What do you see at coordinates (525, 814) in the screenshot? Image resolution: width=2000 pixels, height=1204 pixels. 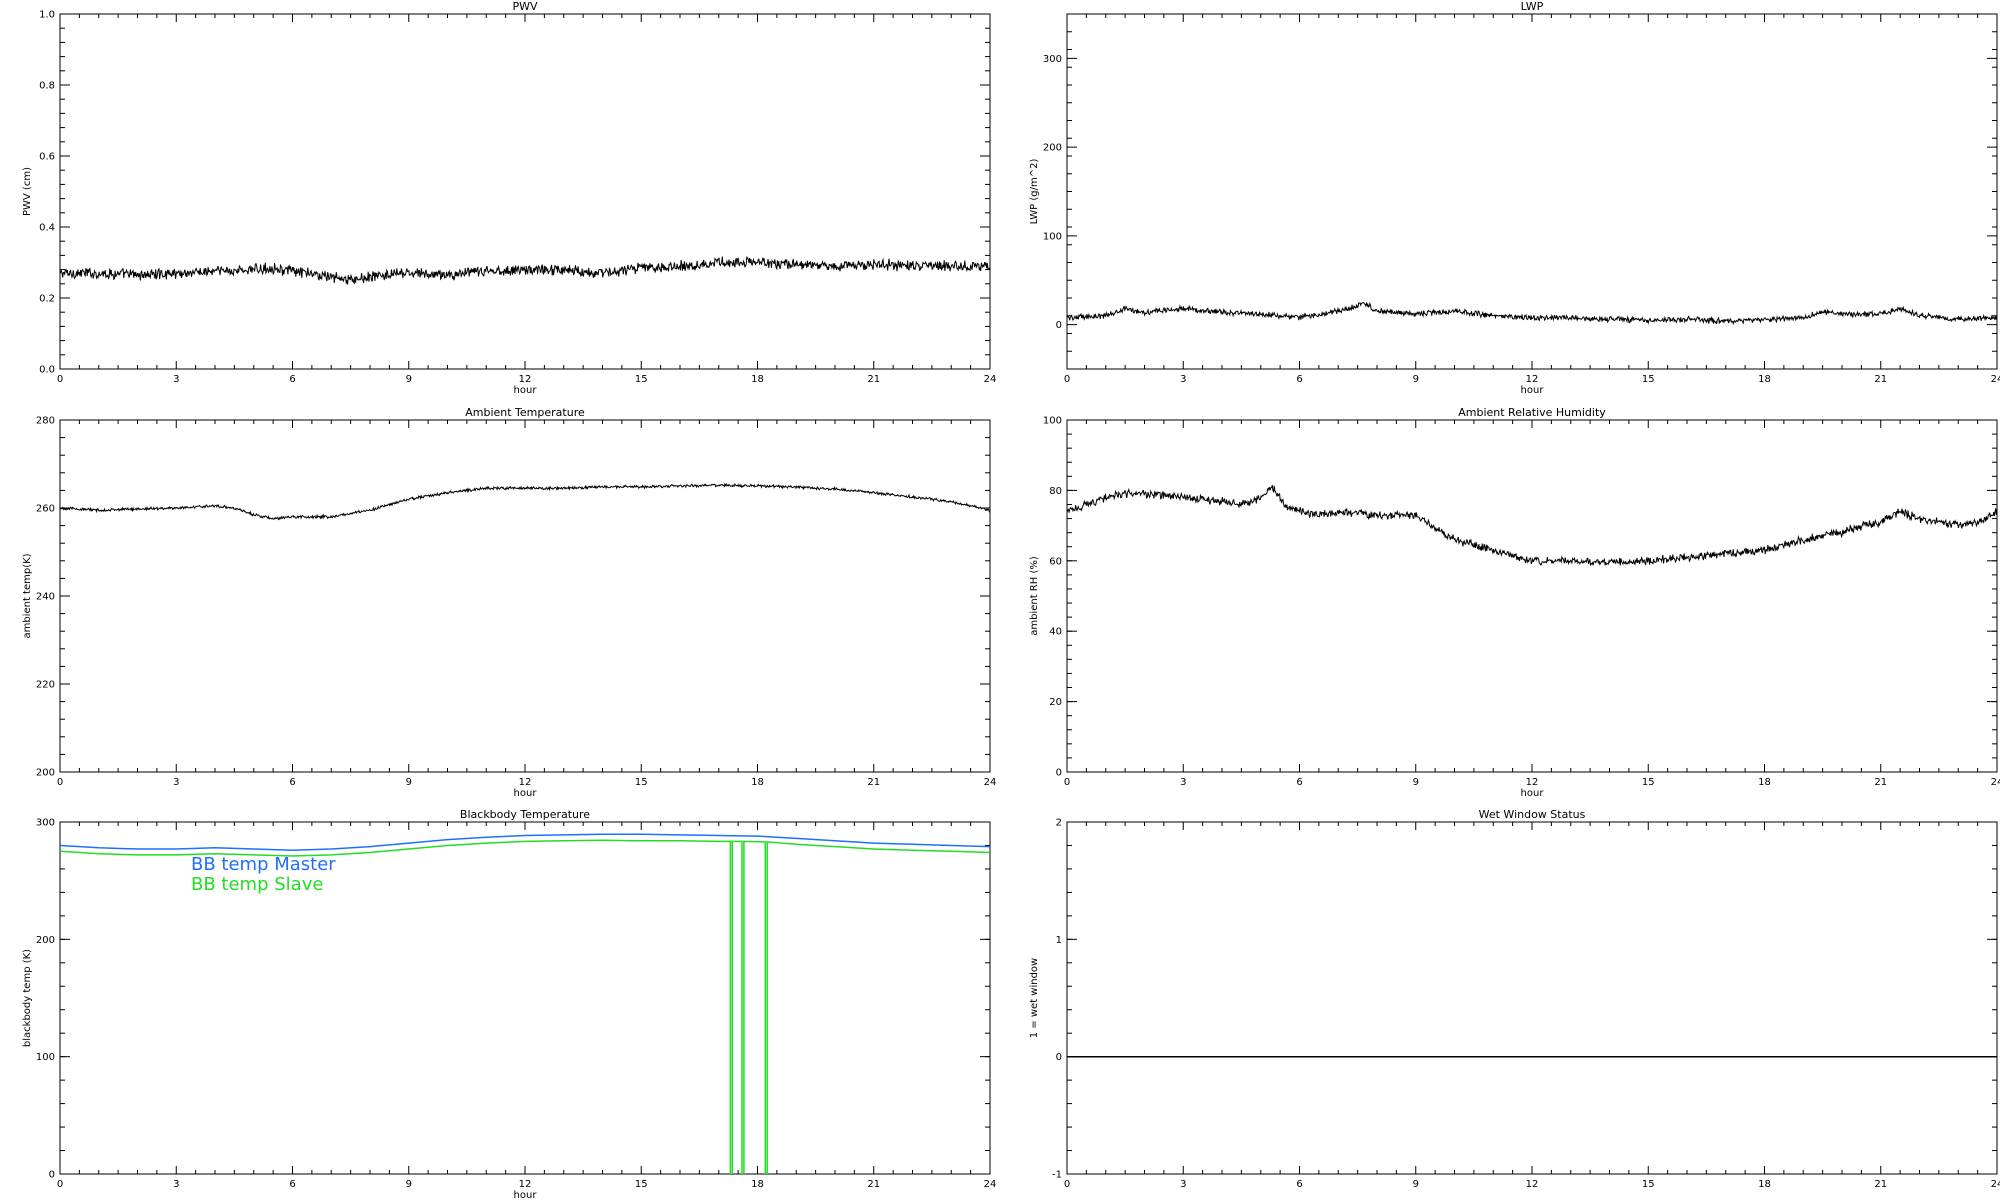 I see `chart-title: Blackbody Temperature` at bounding box center [525, 814].